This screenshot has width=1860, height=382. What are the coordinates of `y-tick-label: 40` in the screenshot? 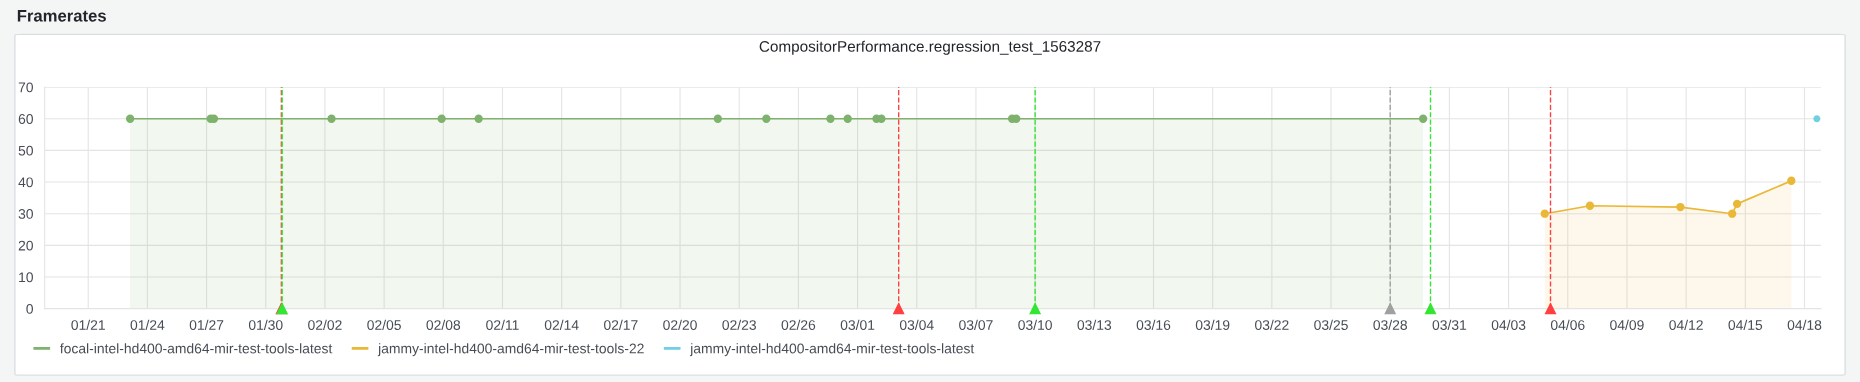 It's located at (25, 182).